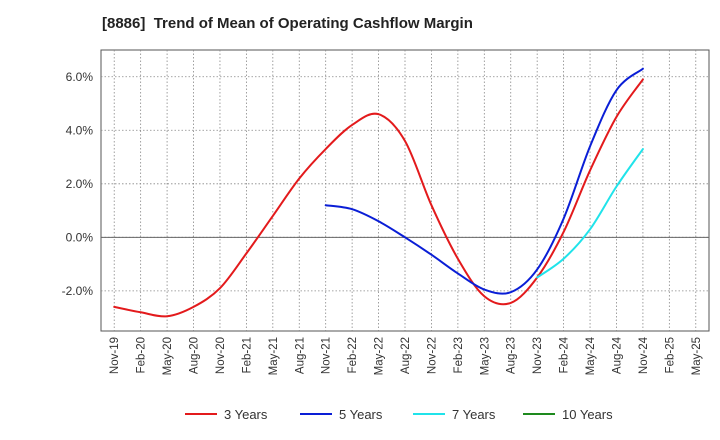 This screenshot has height=440, width=720. I want to click on x-tick-label: Aug-22, so click(406, 355).